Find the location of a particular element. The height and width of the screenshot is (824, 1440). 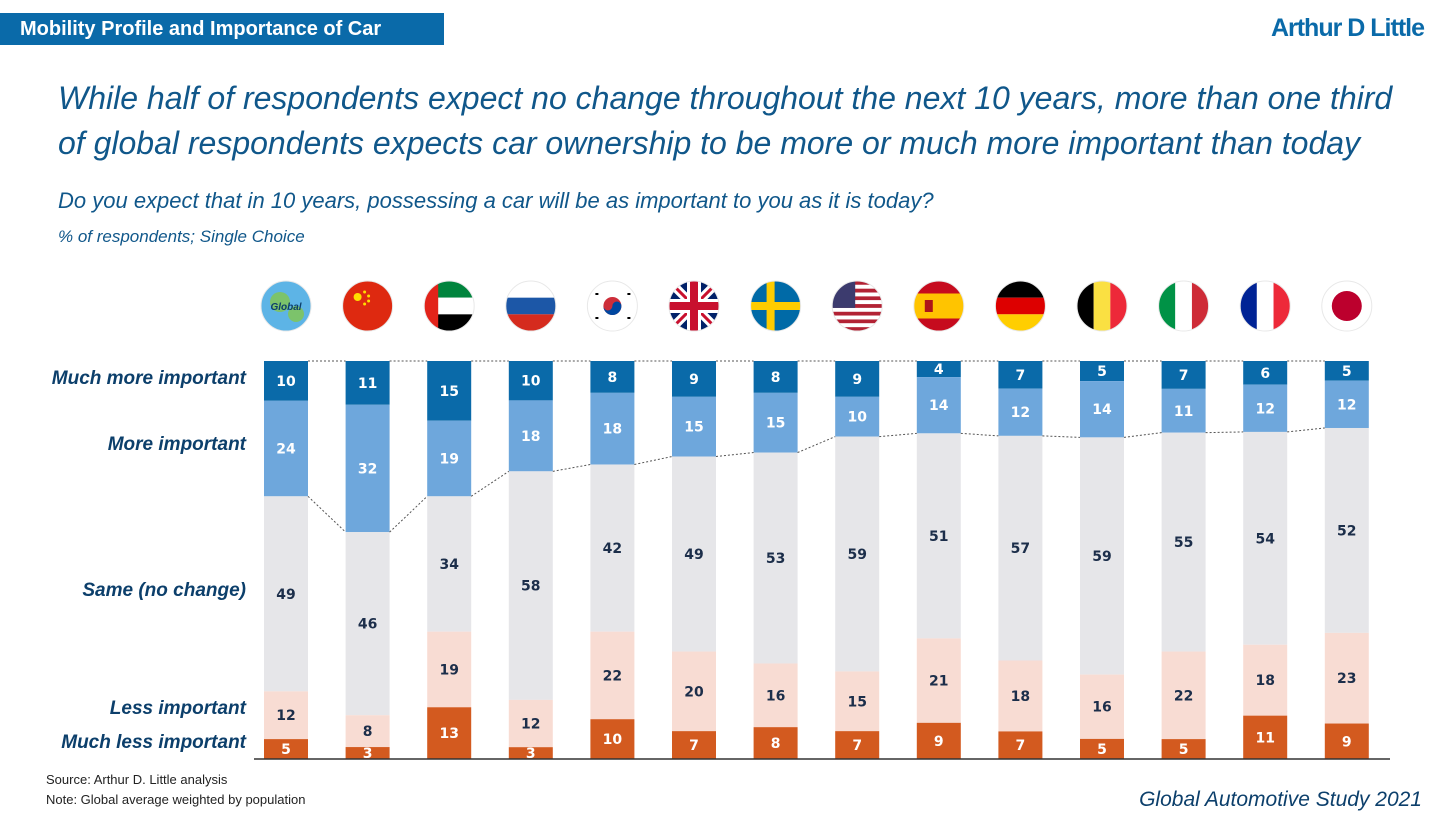

flag-south-korea-icon is located at coordinates (612, 306).